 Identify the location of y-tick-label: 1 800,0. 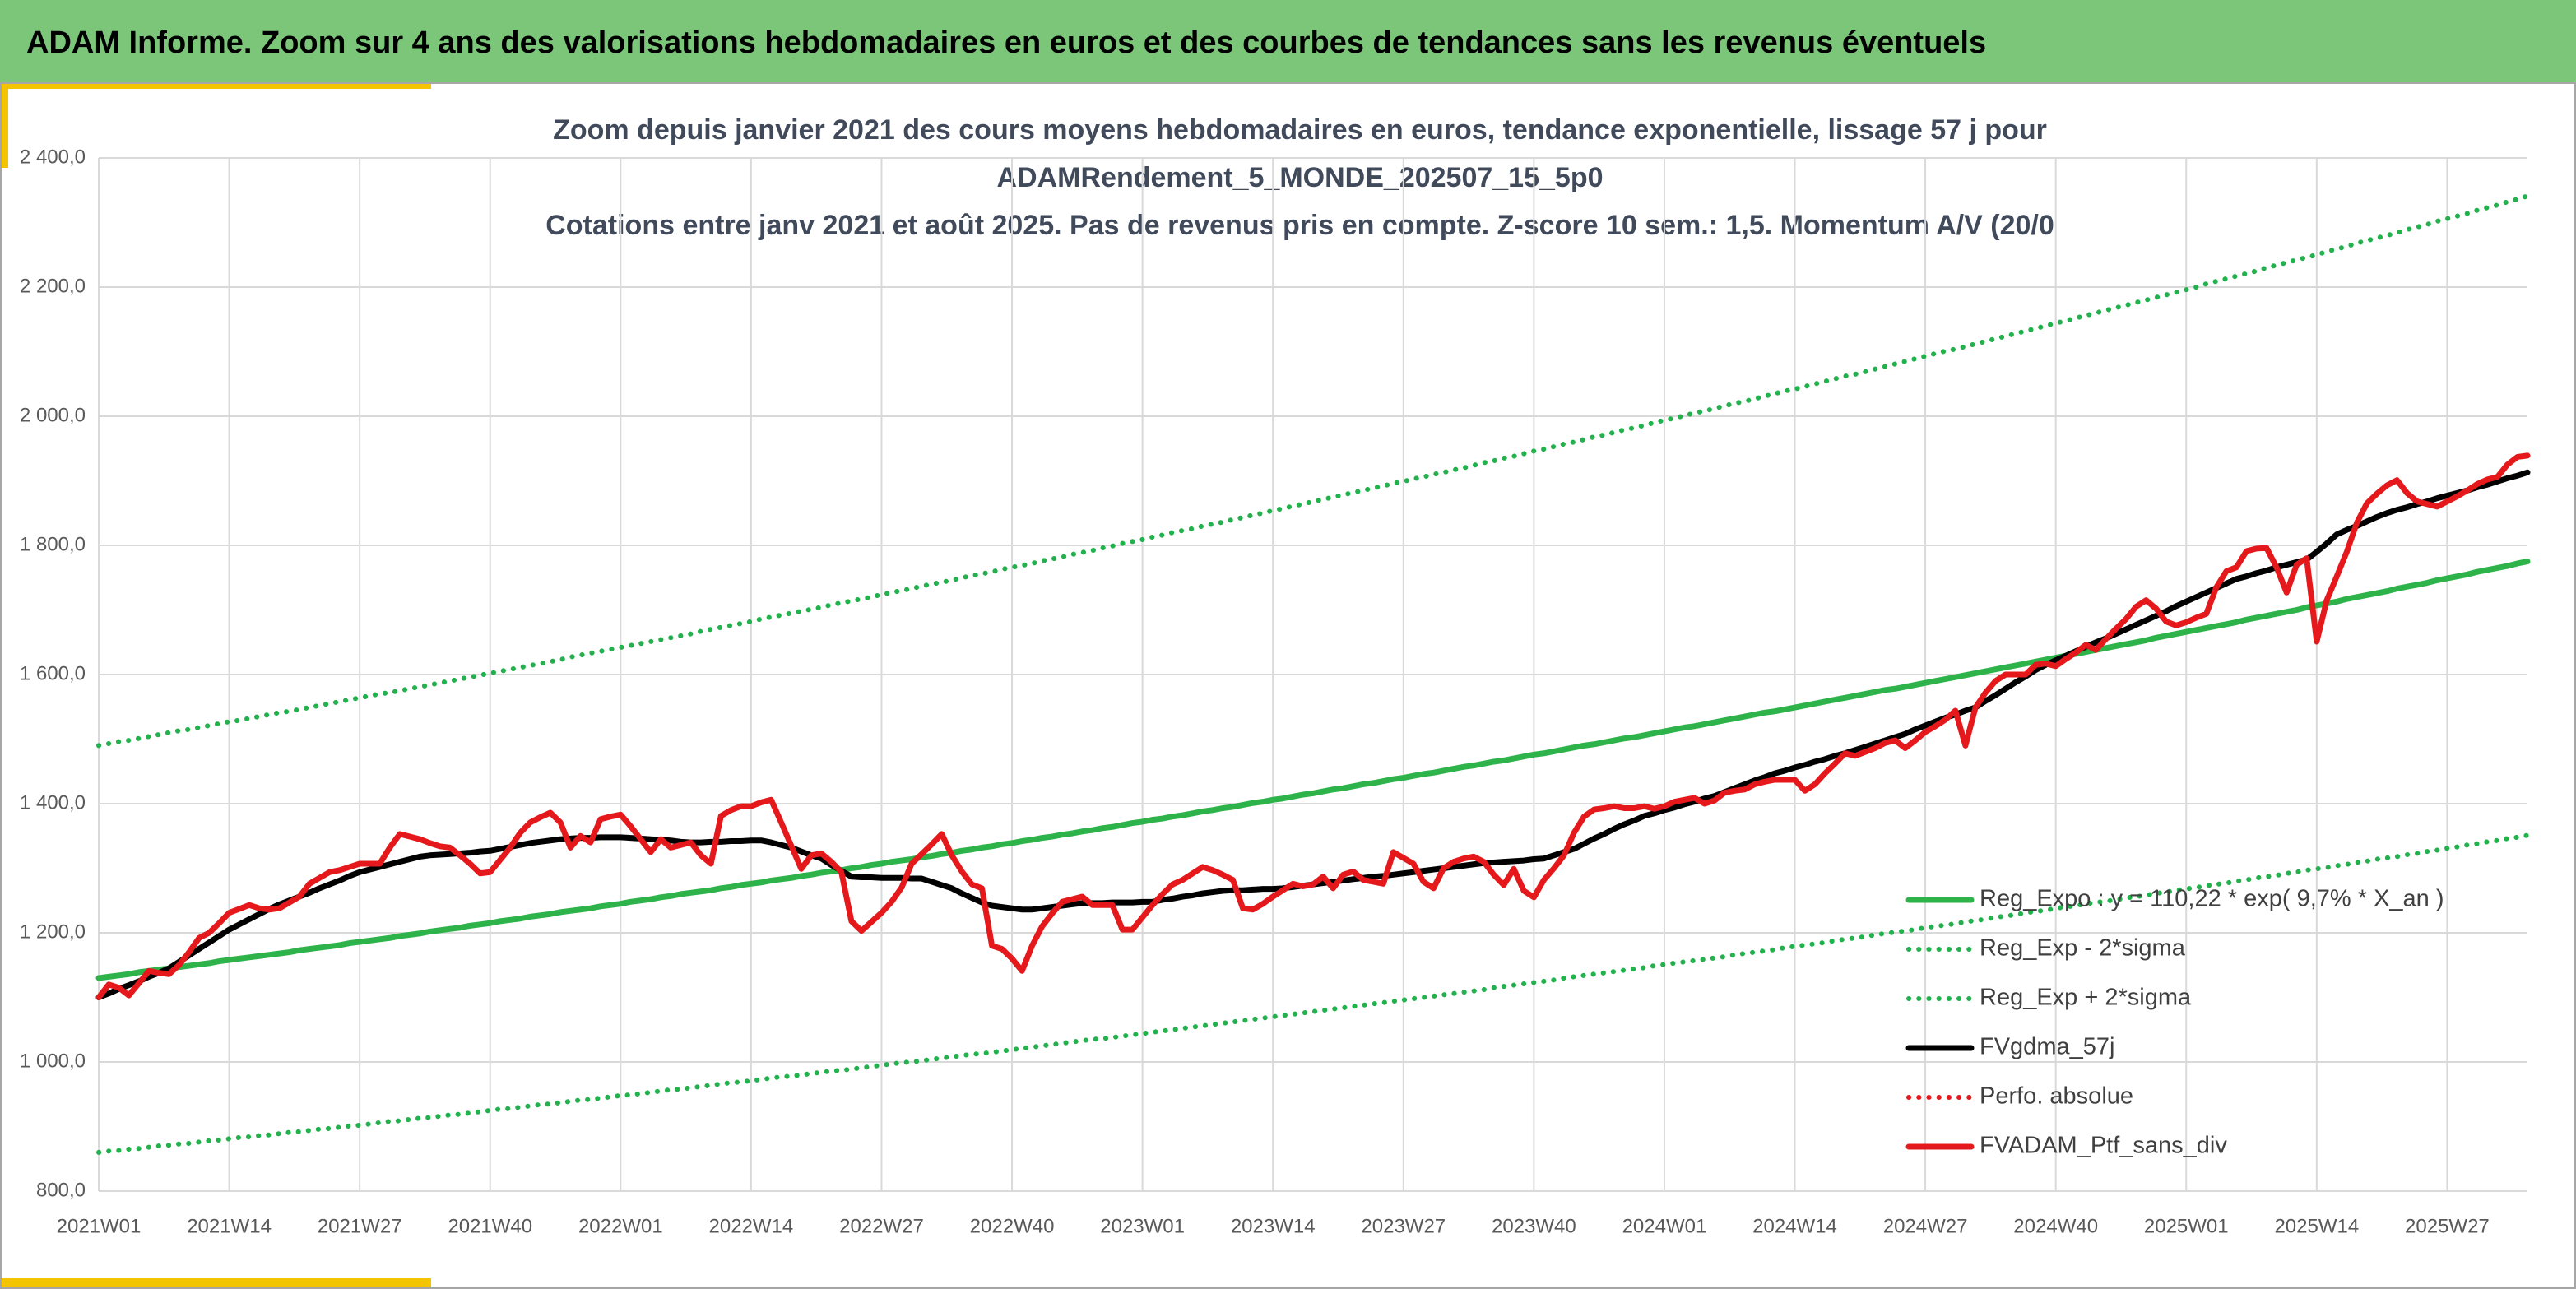
(53, 544).